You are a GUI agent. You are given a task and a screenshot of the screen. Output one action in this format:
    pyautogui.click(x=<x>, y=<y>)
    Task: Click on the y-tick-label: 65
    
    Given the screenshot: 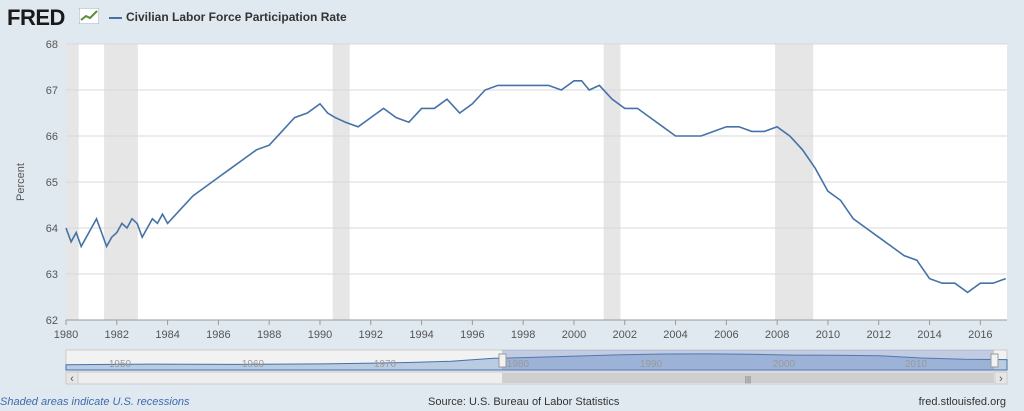 What is the action you would take?
    pyautogui.click(x=52, y=183)
    